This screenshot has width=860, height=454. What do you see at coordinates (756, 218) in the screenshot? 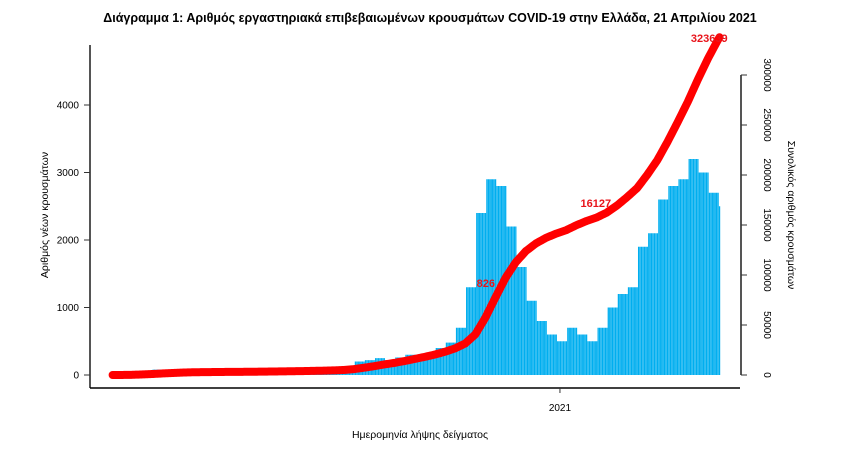
I see `right-axis-ticks: 0 50000 100000 150000 200000 250000 300000` at bounding box center [756, 218].